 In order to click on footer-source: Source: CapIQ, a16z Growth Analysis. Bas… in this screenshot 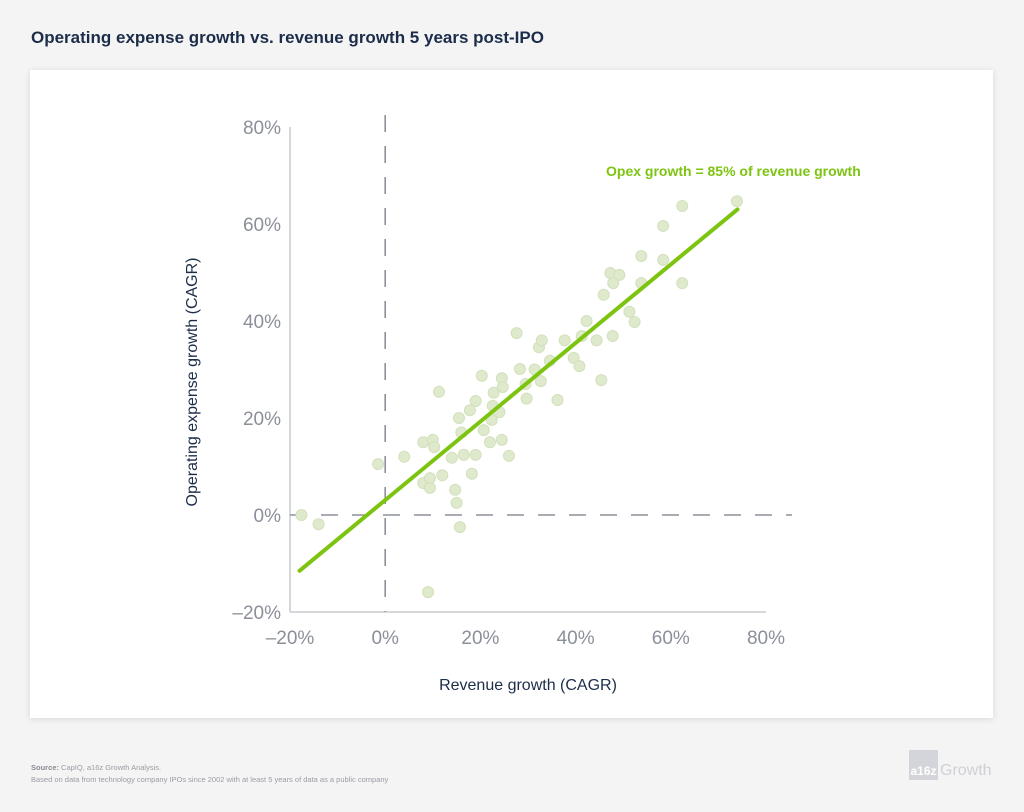, I will do `click(209, 774)`.